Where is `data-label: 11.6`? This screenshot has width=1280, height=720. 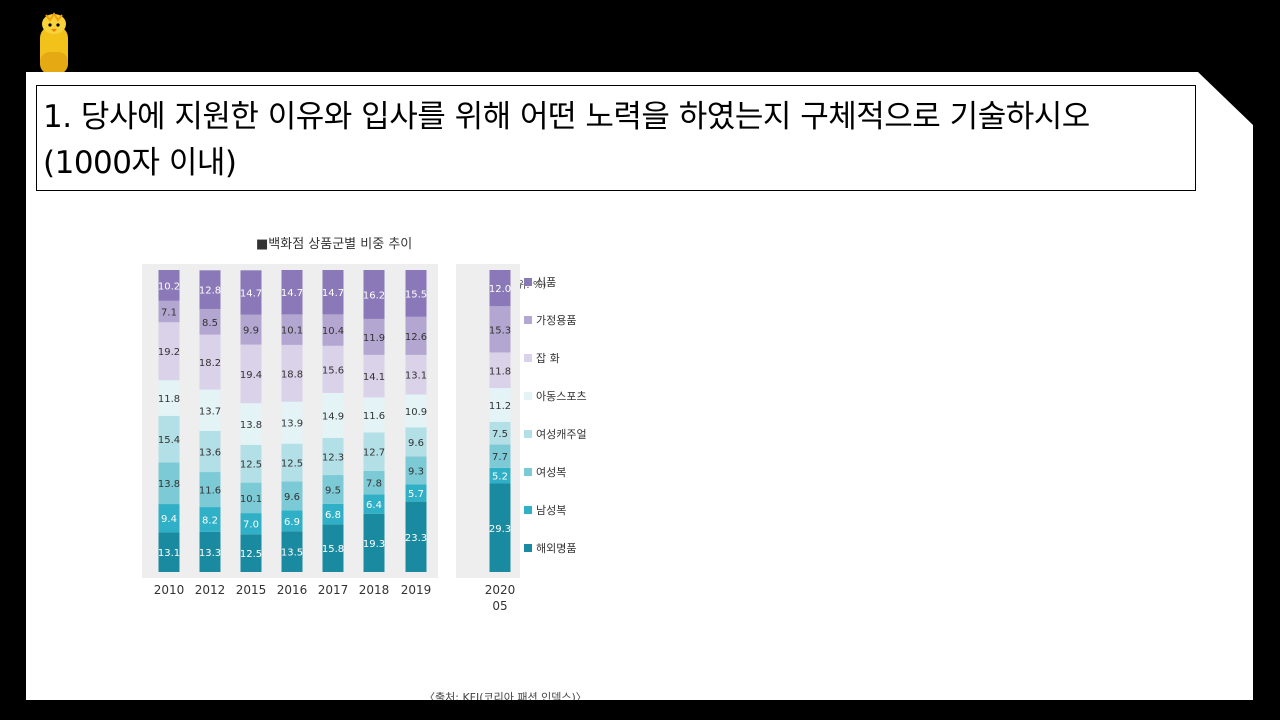
data-label: 11.6 is located at coordinates (374, 416).